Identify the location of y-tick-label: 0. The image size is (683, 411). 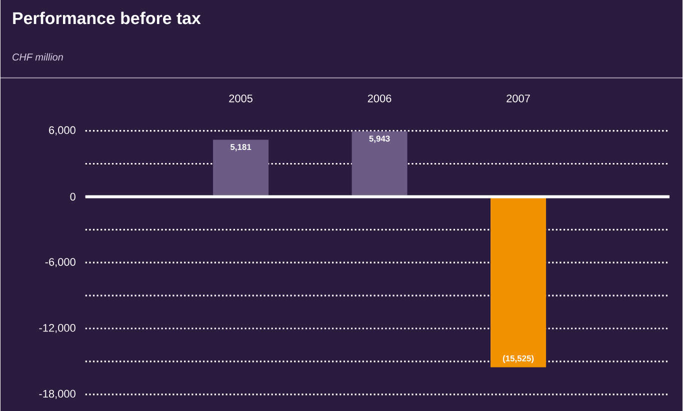
(73, 196).